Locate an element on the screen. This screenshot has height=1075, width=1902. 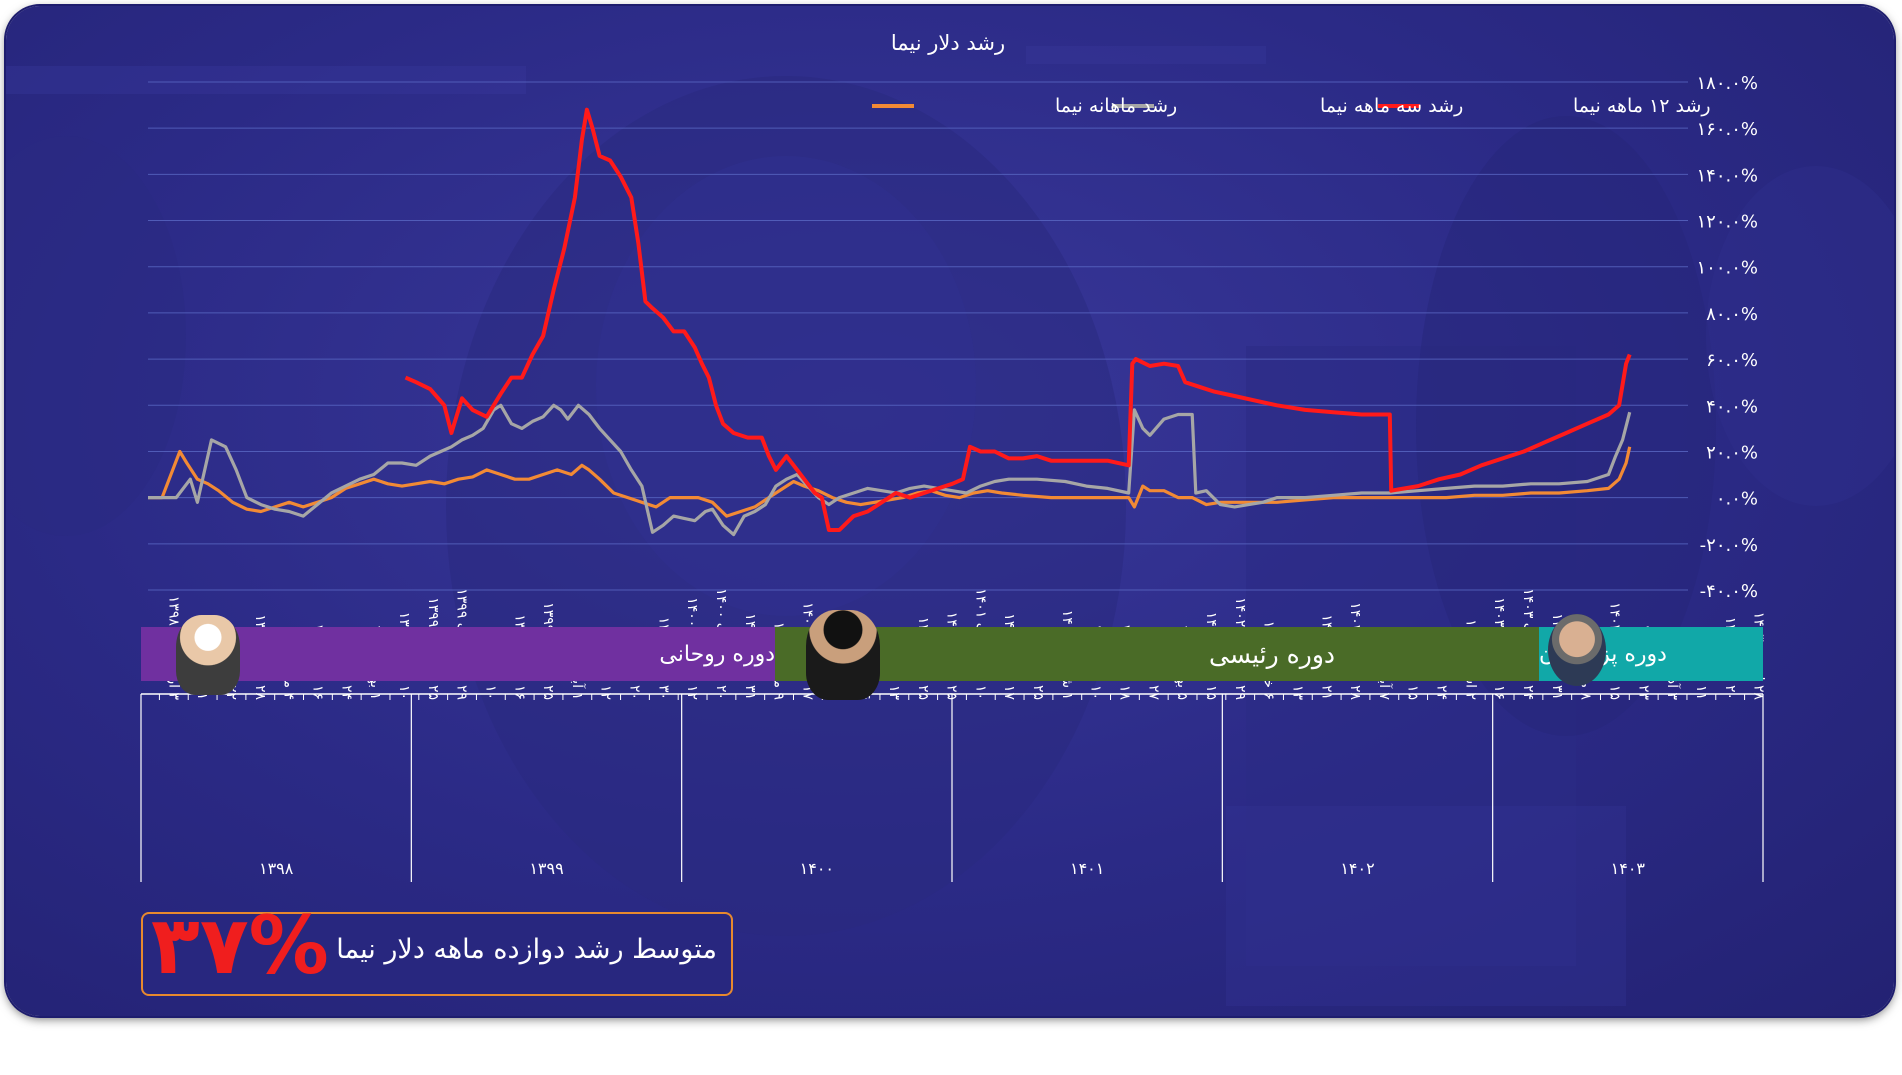
y-tick-label: ۱۰۰.۰% is located at coordinates (1728, 268).